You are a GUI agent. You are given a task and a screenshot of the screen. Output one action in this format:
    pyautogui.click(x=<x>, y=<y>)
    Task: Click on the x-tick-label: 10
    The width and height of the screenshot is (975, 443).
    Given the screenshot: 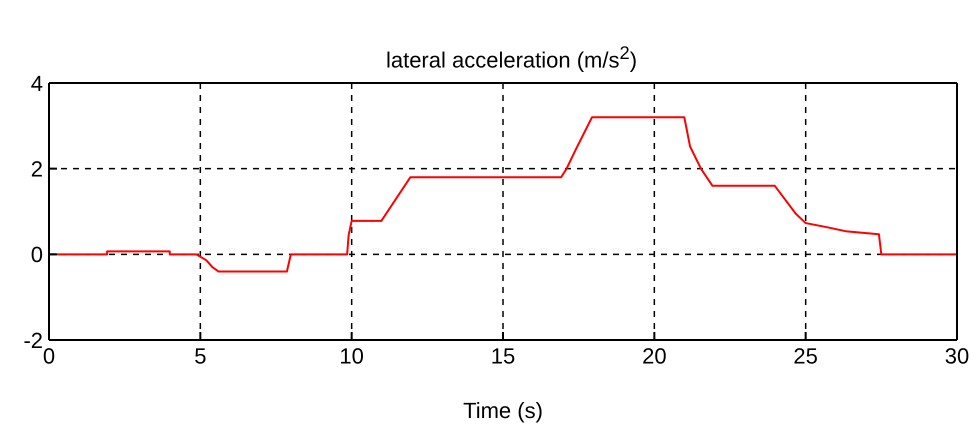 What is the action you would take?
    pyautogui.click(x=351, y=356)
    